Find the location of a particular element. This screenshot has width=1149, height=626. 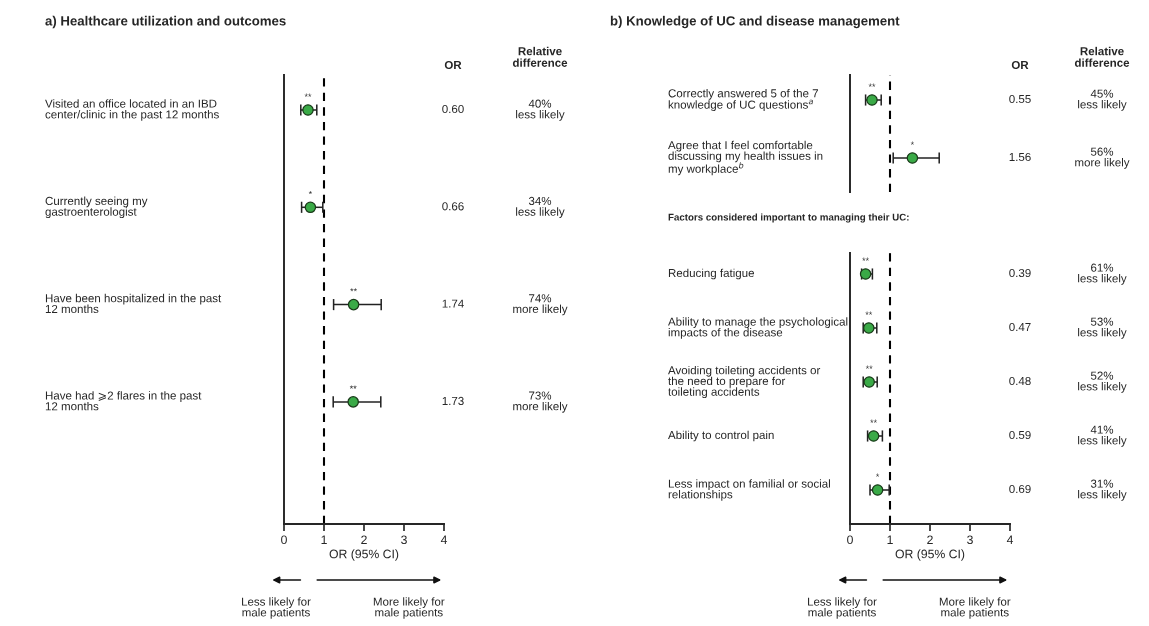

text: 40% less likely is located at coordinates (540, 110).